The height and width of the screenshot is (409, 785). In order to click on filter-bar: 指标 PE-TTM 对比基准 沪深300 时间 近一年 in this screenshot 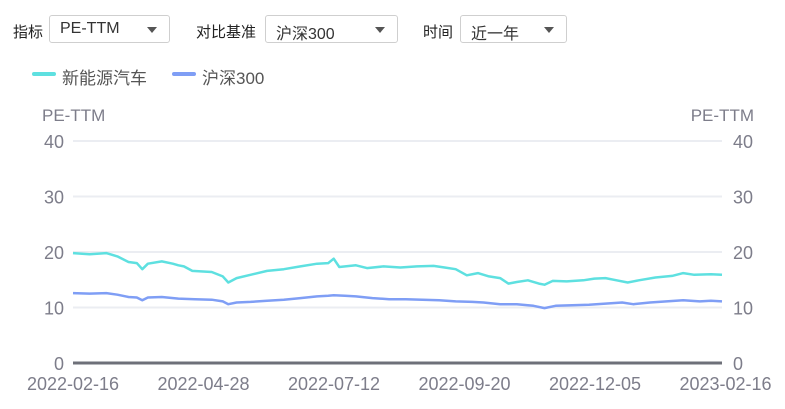, I will do `click(392, 30)`.